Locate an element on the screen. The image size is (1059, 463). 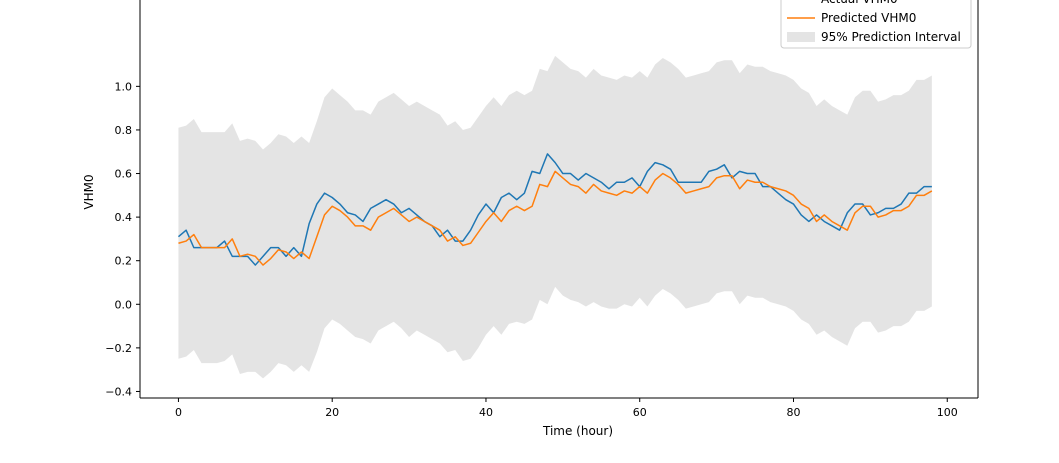
x-tick-label: 100 is located at coordinates (947, 412).